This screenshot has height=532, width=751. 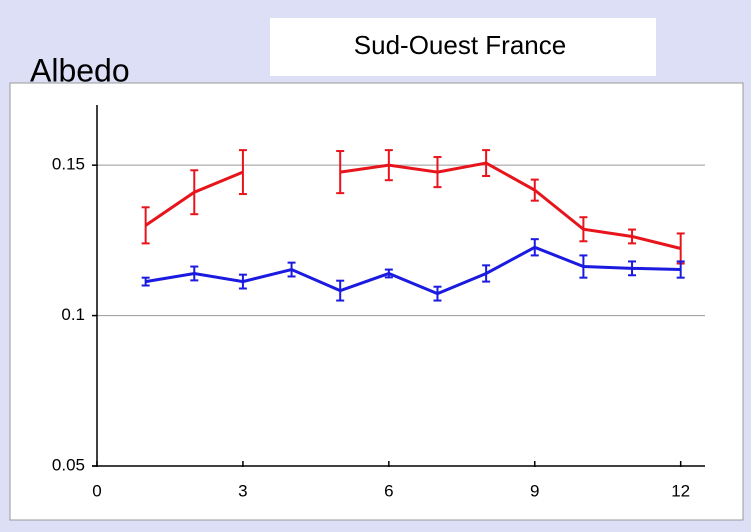 I want to click on title-panel, so click(x=463, y=47).